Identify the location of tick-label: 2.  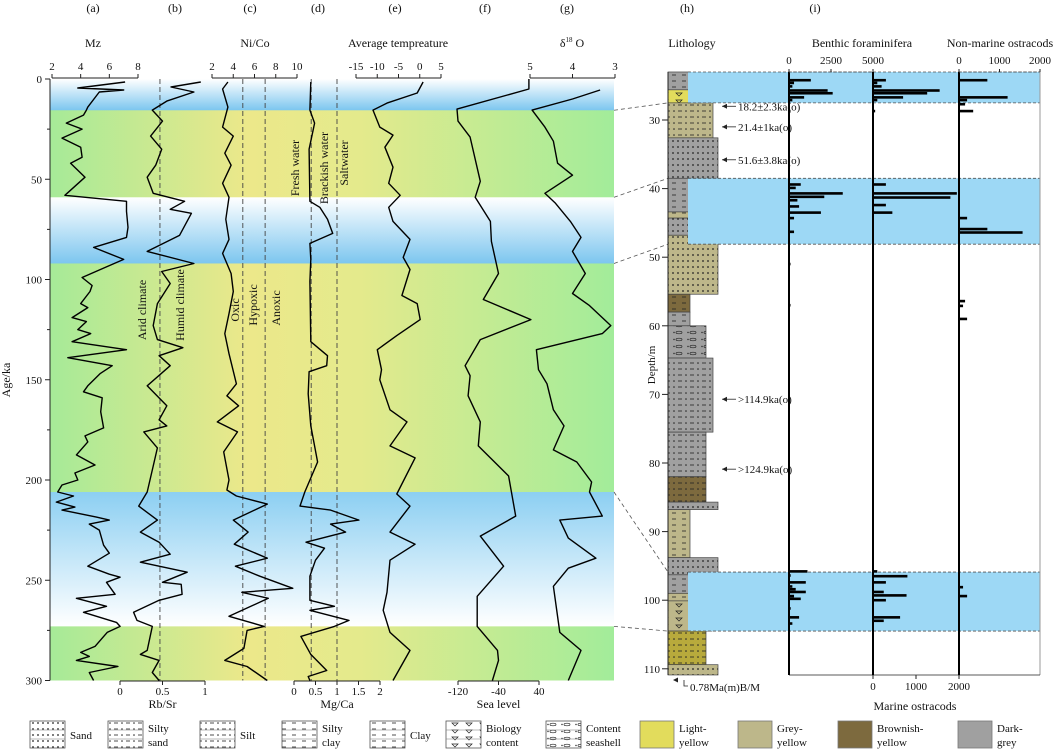
(52, 67).